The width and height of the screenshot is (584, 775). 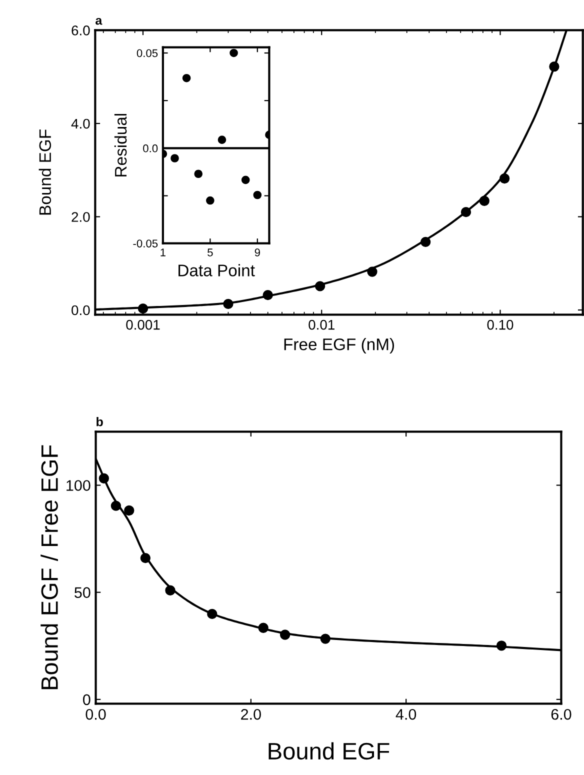 I want to click on y-tick-label: 0.05, so click(x=147, y=53).